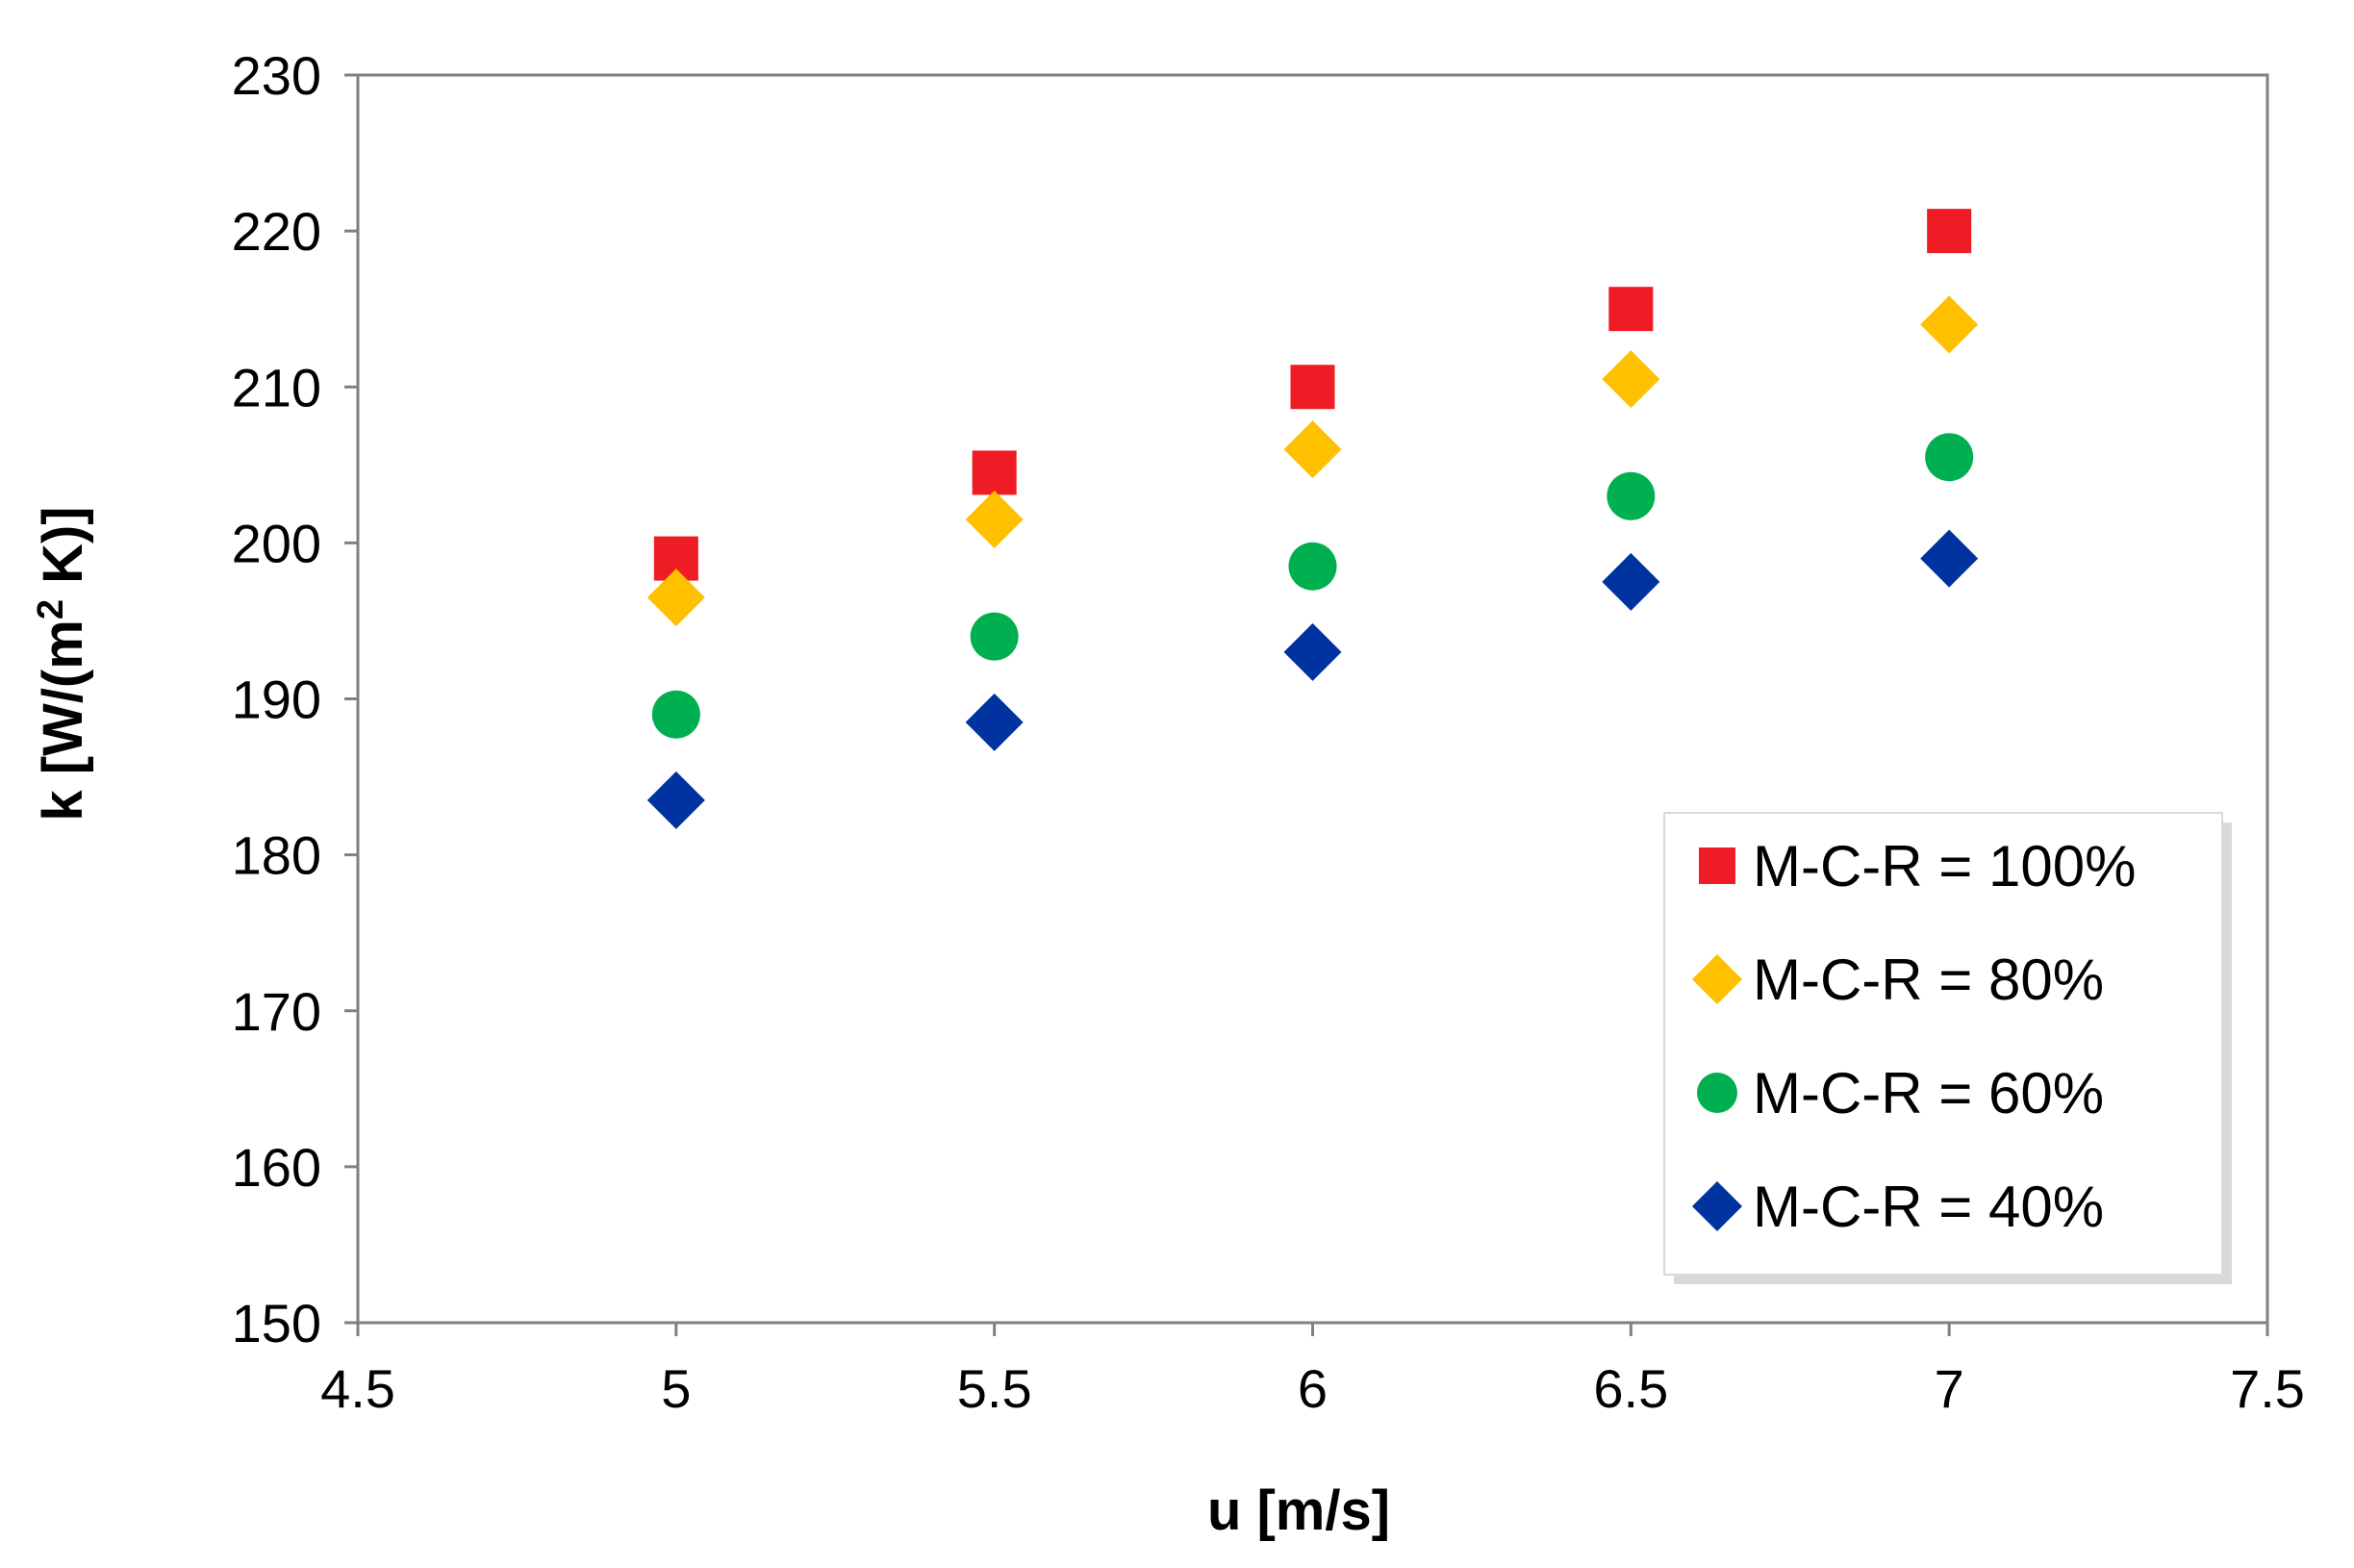  What do you see at coordinates (276, 387) in the screenshot?
I see `y-tick-label: 210` at bounding box center [276, 387].